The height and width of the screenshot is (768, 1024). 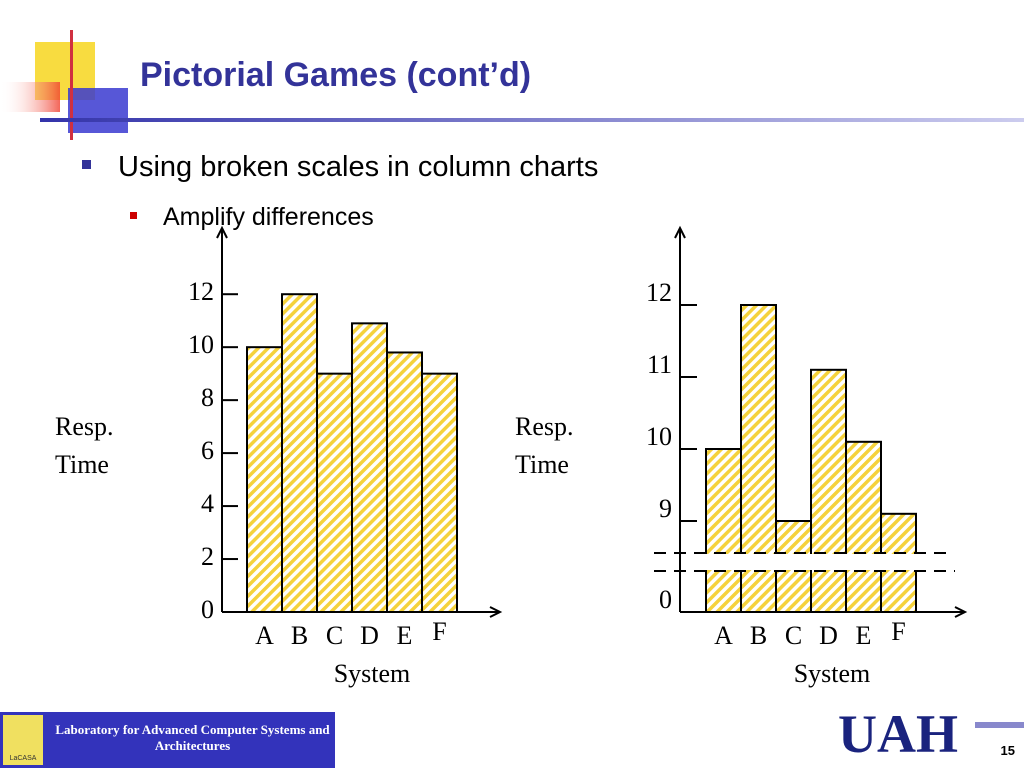 I want to click on university: UAH, so click(x=898, y=734).